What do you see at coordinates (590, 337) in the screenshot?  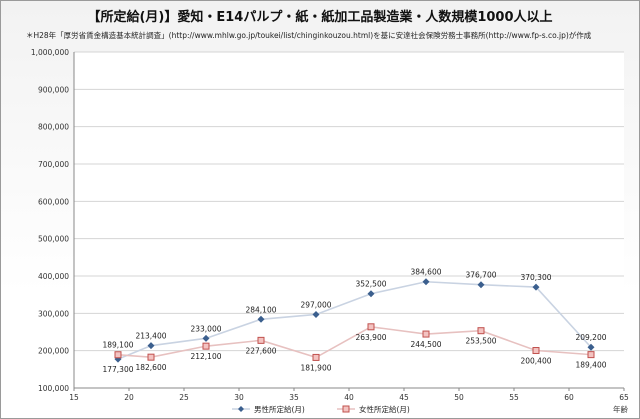 I see `male-data-label: 209,200` at bounding box center [590, 337].